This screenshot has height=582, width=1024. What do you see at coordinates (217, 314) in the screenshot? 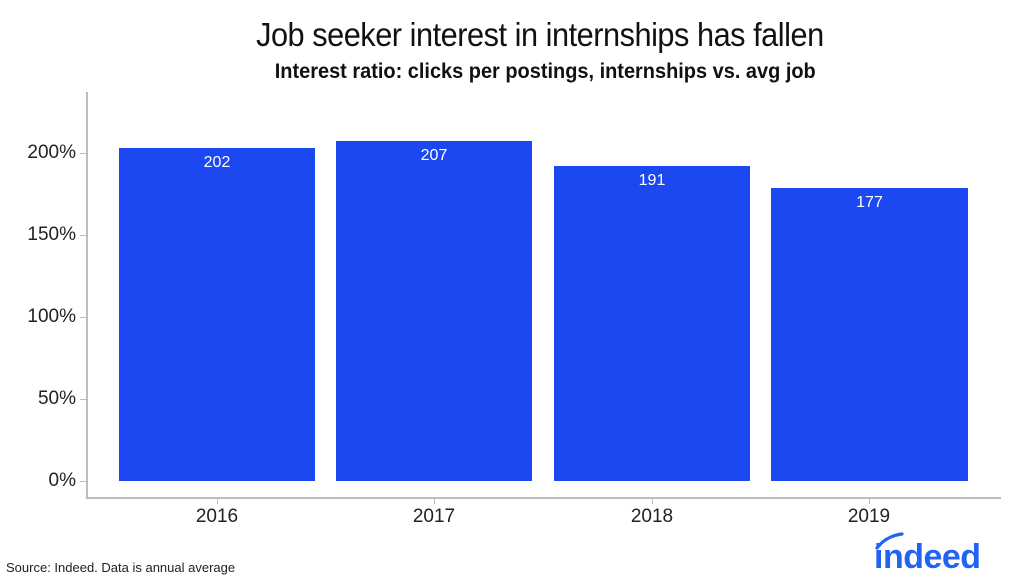
I see `bar-2016: 202` at bounding box center [217, 314].